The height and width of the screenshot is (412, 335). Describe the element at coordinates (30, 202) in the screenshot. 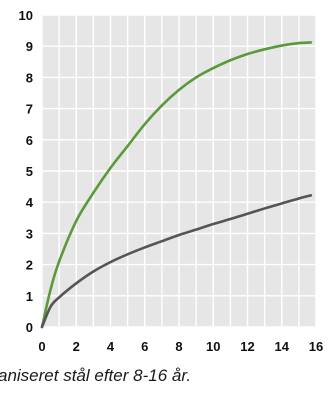

I see `y-tick-label: 4` at that location.